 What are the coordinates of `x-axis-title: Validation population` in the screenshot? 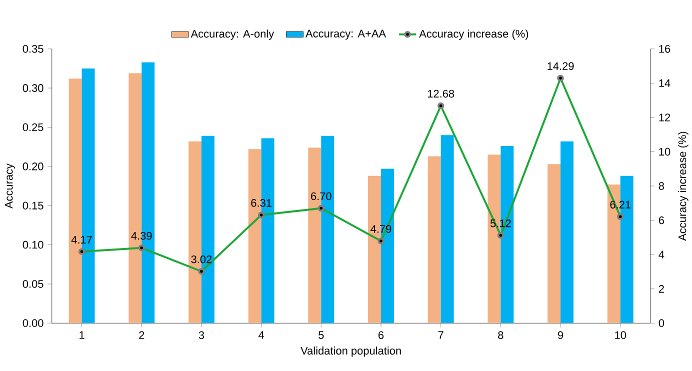 It's located at (350, 351).